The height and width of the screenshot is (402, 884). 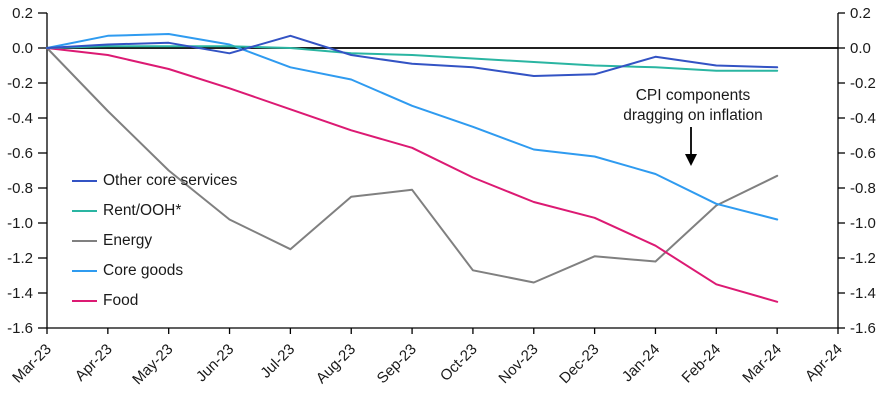 What do you see at coordinates (20, 258) in the screenshot?
I see `y-tick-label-left: -1.2` at bounding box center [20, 258].